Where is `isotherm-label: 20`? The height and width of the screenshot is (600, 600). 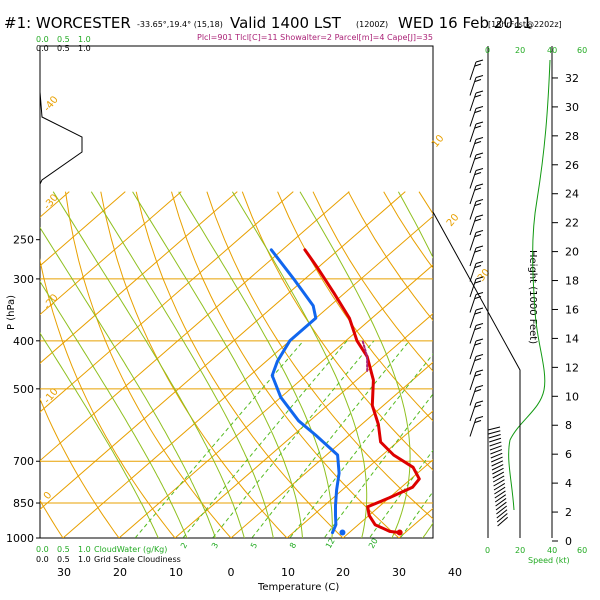 isotherm-label: 20 is located at coordinates (453, 220).